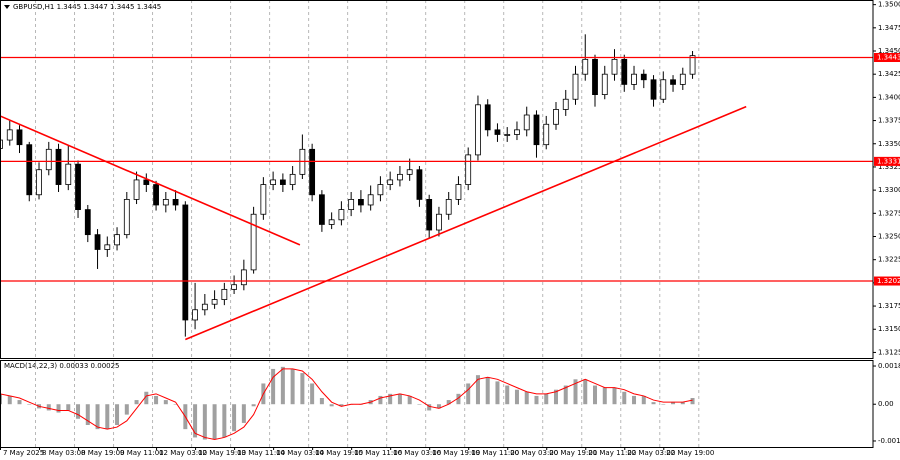 Image resolution: width=900 pixels, height=460 pixels. Describe the element at coordinates (612, 453) in the screenshot. I see `x-tick-label: 21 May 11:00` at that location.